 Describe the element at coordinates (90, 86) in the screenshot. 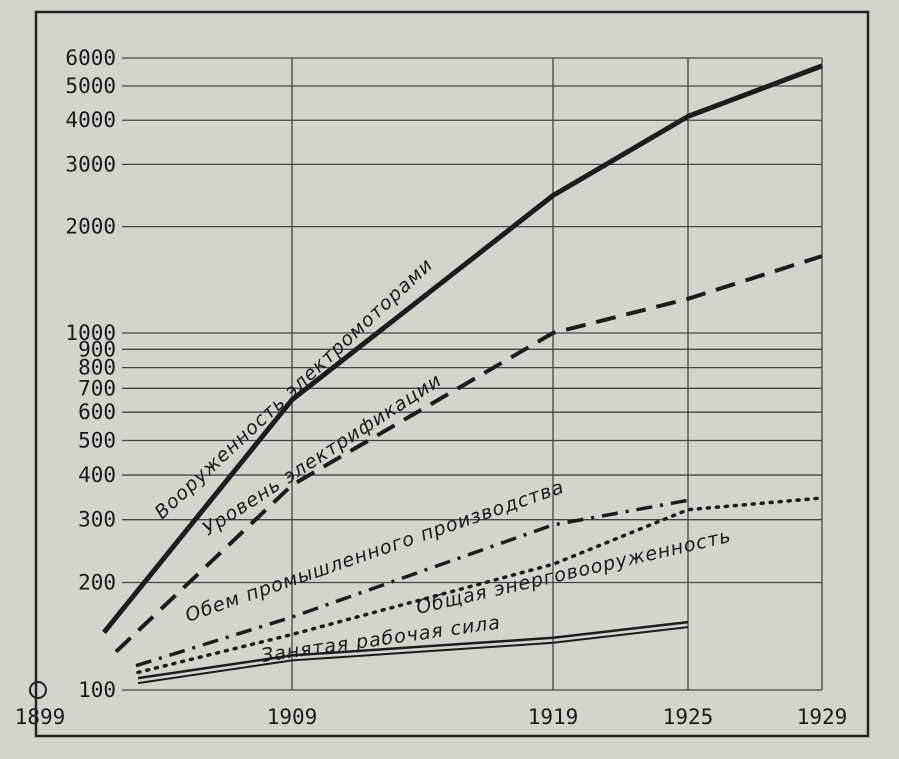

I see `y-tick-label: 5000` at that location.